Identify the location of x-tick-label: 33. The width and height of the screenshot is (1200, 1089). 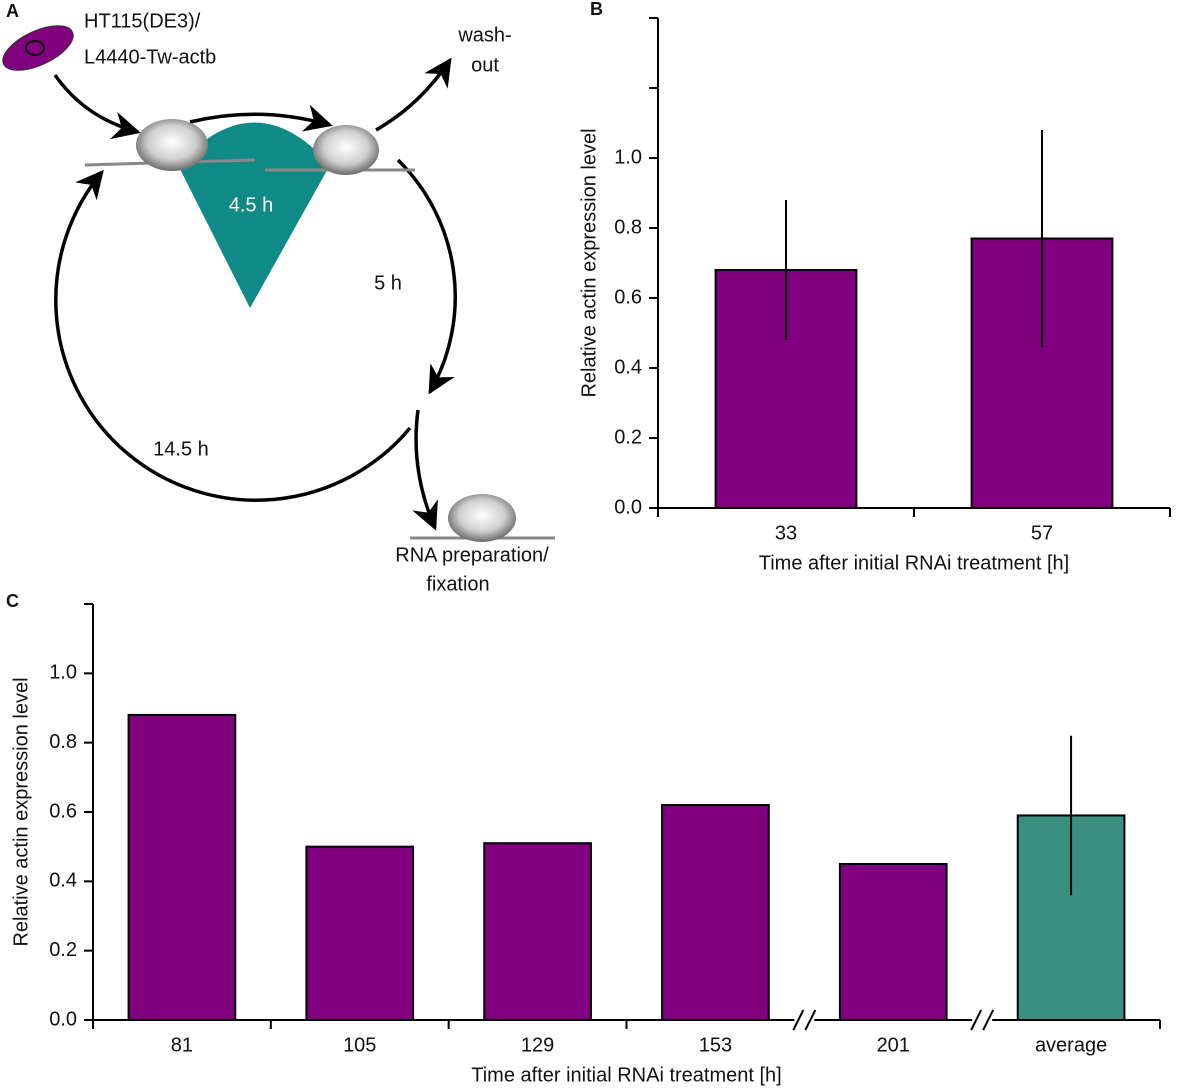
(786, 533).